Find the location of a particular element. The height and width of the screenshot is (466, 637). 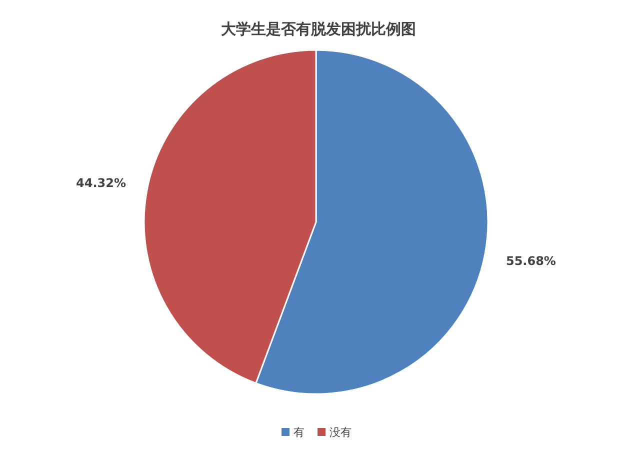

legend-label: 有 is located at coordinates (299, 432).